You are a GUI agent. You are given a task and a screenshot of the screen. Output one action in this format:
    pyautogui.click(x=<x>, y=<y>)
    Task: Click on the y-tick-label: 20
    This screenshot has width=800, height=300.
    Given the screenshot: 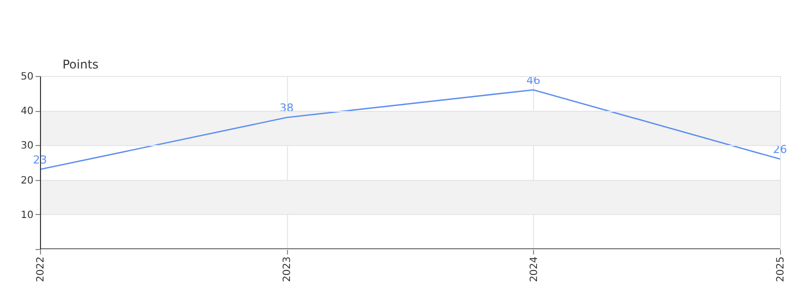 What is the action you would take?
    pyautogui.click(x=27, y=180)
    